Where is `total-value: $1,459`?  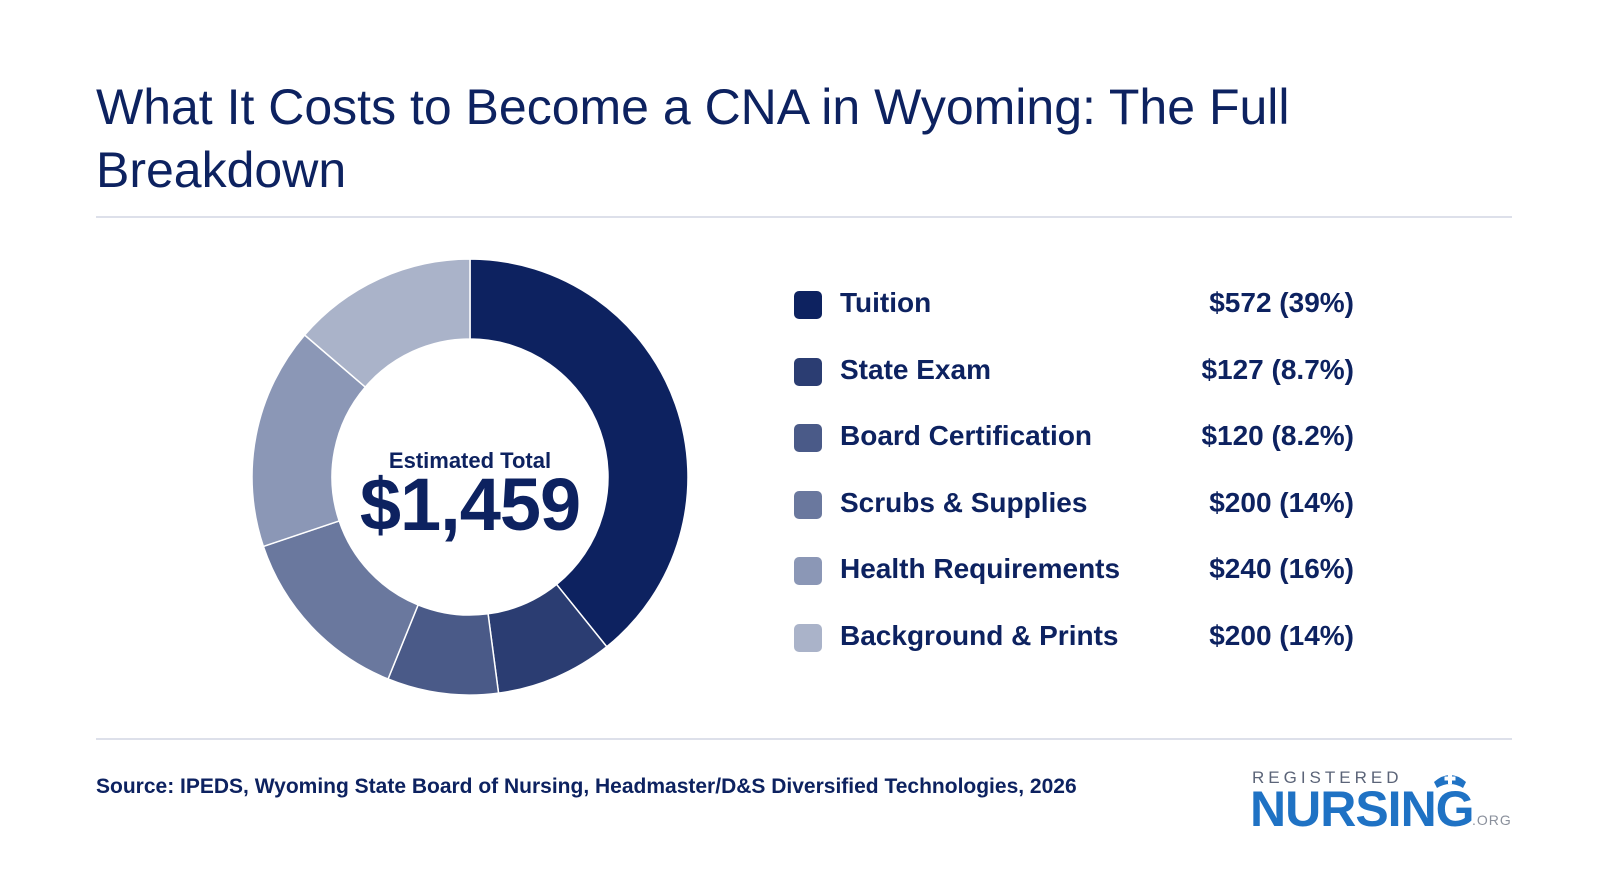
total-value: $1,459 is located at coordinates (470, 504).